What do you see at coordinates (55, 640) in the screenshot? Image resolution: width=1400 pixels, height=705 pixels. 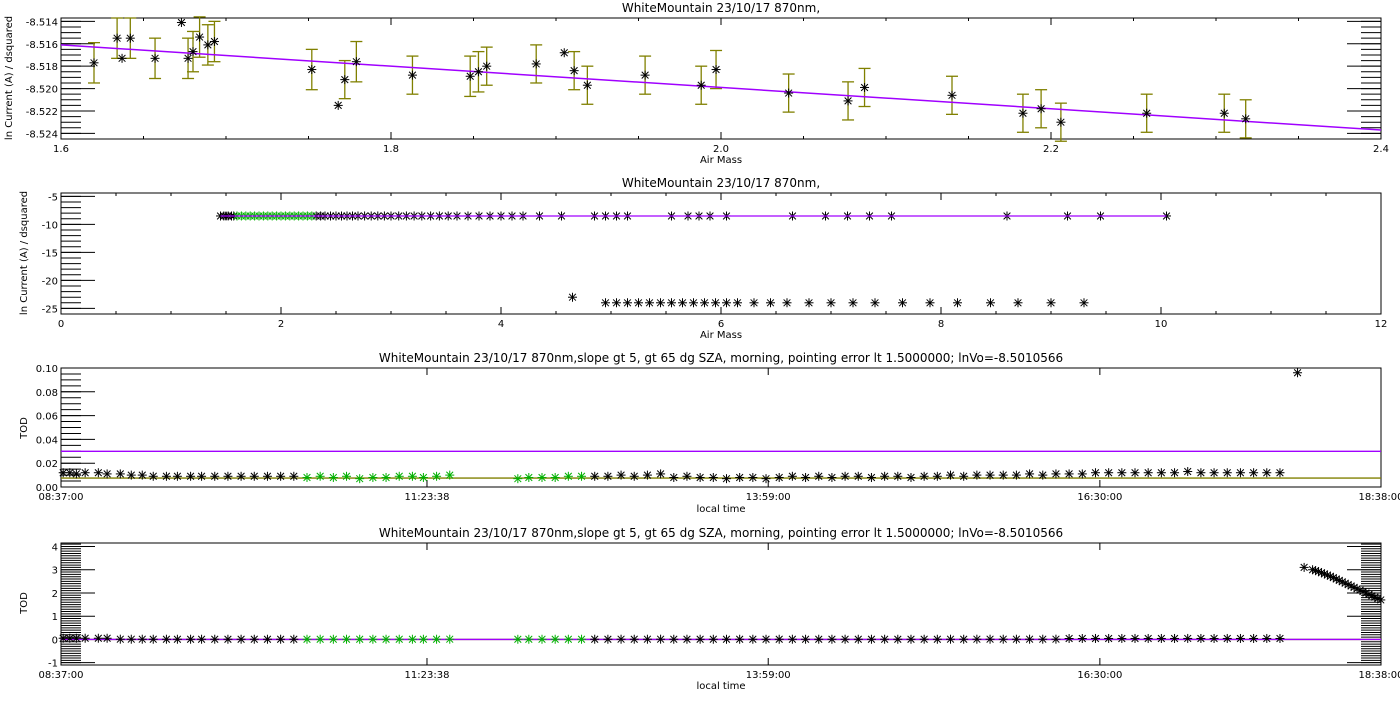 I see `y-tick-label: 0` at bounding box center [55, 640].